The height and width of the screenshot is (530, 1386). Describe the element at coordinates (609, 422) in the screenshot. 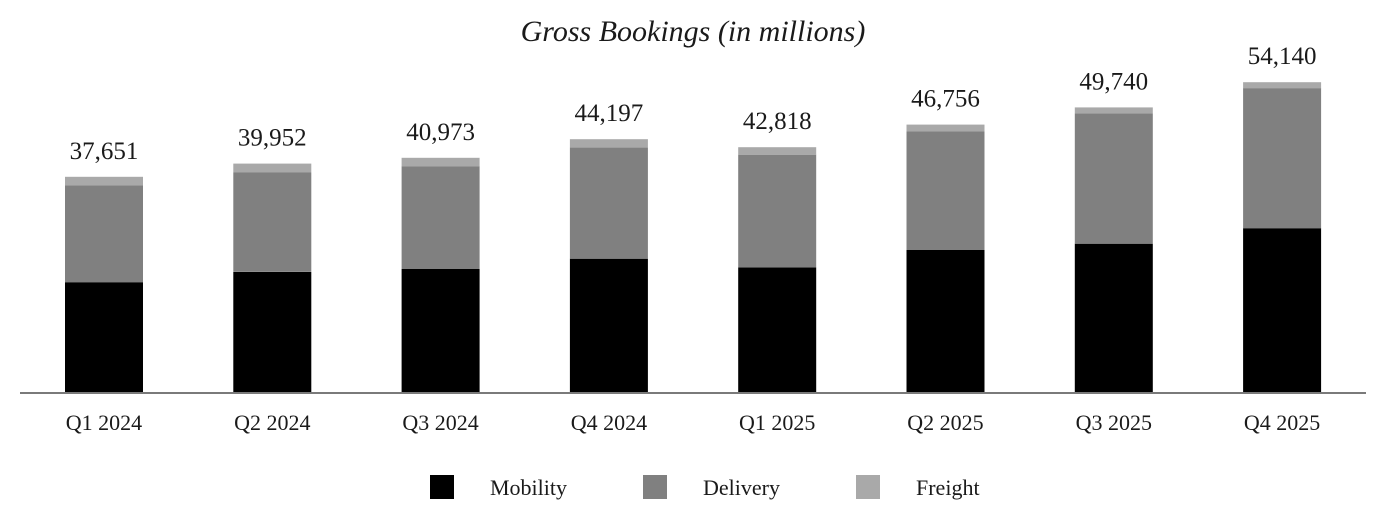

I see `x-tick-label: Q4 2024` at that location.